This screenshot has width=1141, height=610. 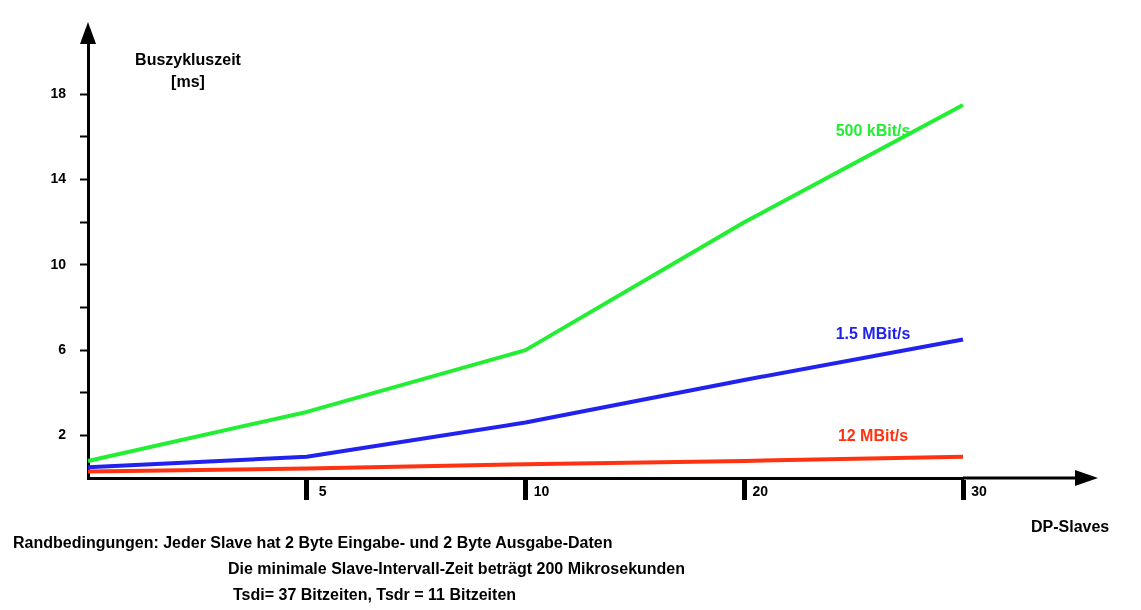 I want to click on x-tick-label: 30, so click(x=979, y=491).